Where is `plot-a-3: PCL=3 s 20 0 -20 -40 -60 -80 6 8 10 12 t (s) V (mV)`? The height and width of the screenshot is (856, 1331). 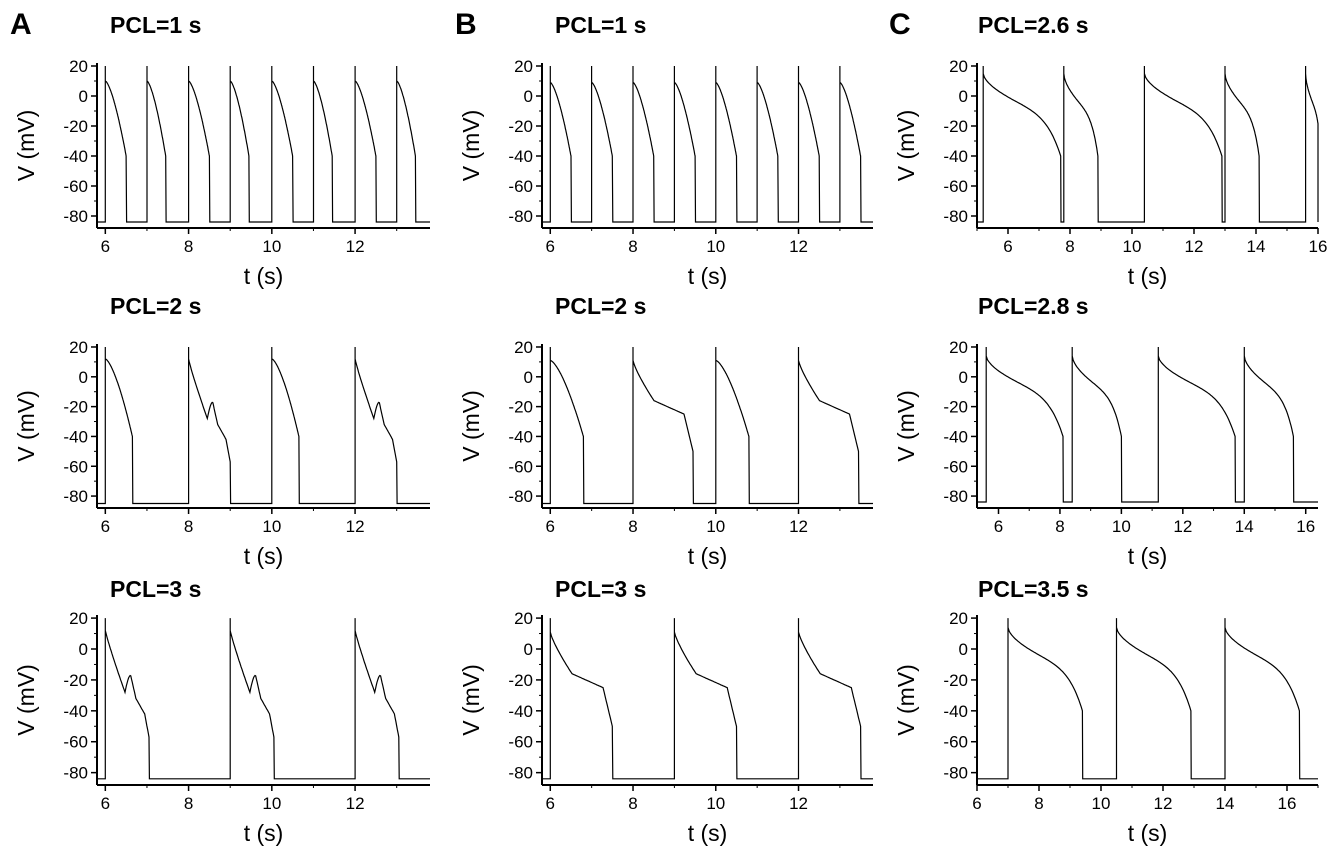
plot-a-3: PCL=3 s 20 0 -20 -40 -60 -80 6 8 10 12 t (s) V (mV) is located at coordinates (221, 711).